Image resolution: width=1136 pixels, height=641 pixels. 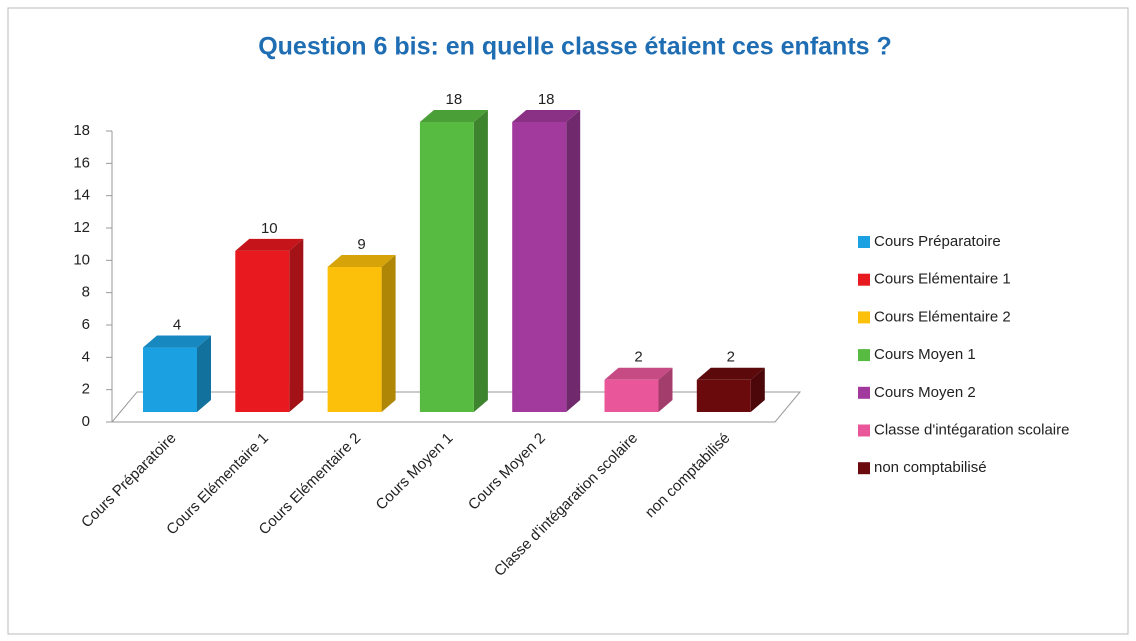 What do you see at coordinates (81, 130) in the screenshot?
I see `y-tick-label: 18` at bounding box center [81, 130].